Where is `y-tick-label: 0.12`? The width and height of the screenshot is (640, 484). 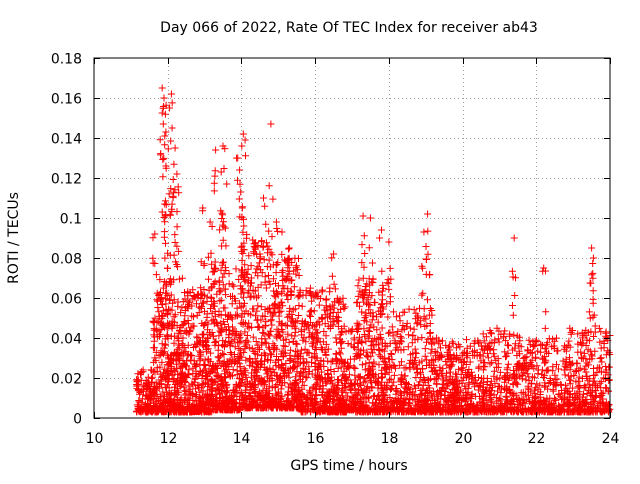 y-tick-label: 0.12 is located at coordinates (66, 180).